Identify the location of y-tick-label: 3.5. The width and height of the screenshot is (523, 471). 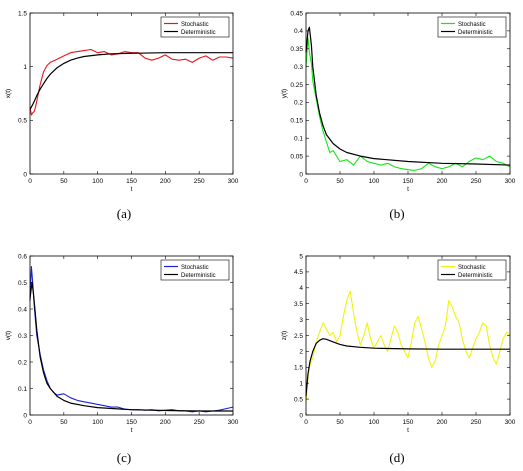
(298, 304).